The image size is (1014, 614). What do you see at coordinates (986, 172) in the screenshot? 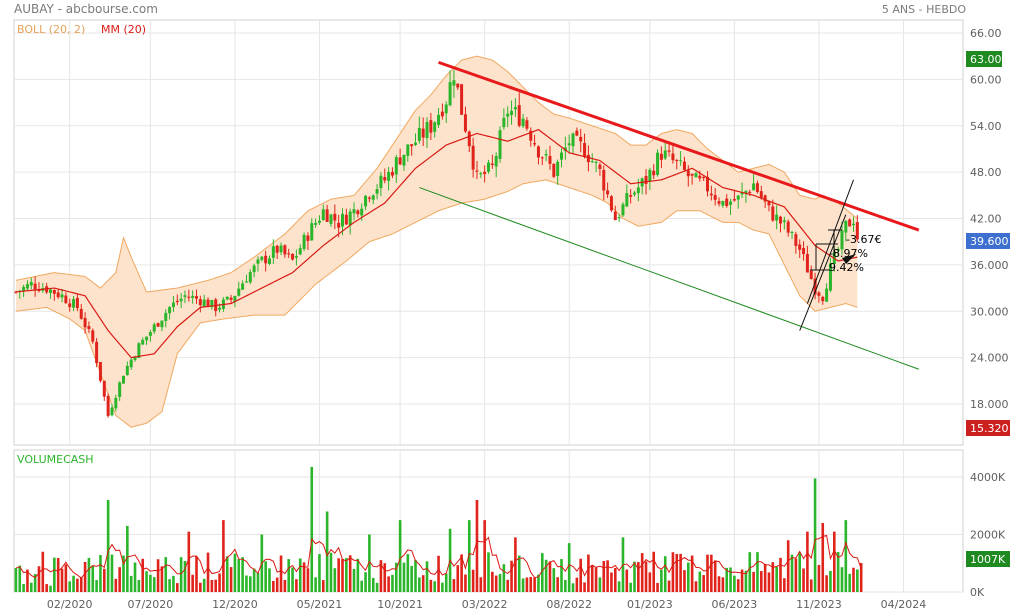
I see `price-tick-label: 48.00` at bounding box center [986, 172].